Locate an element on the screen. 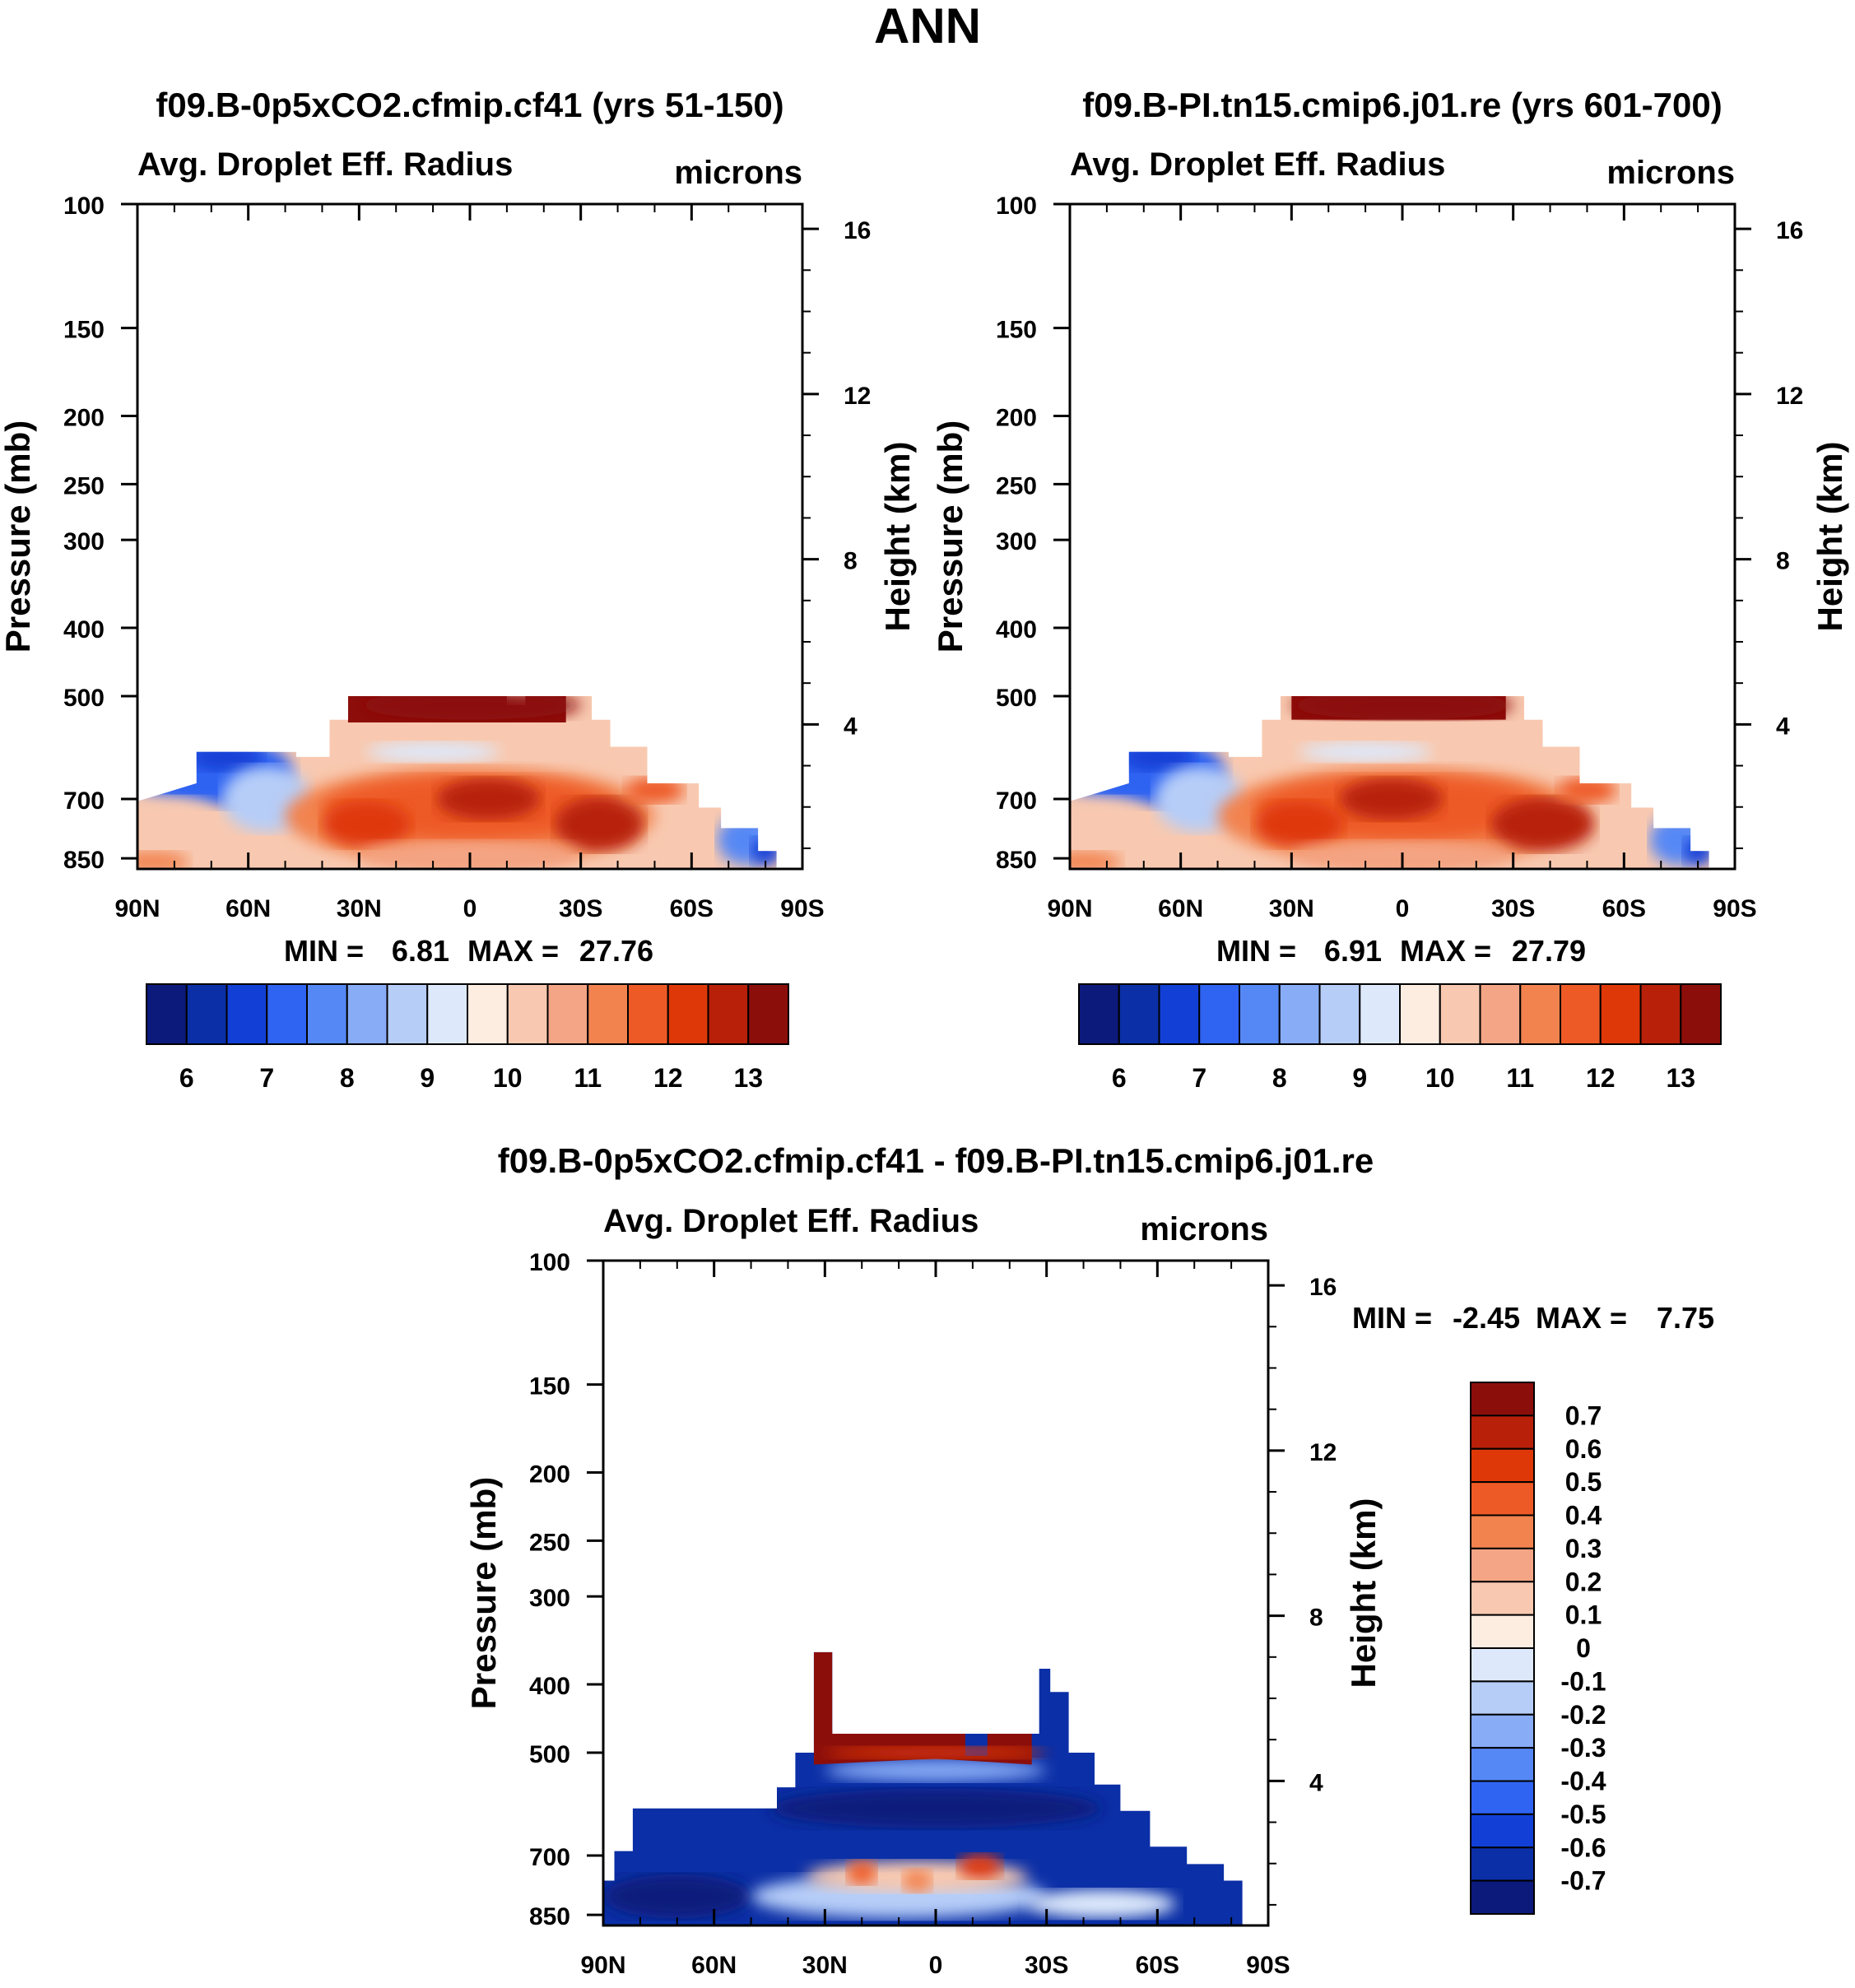 This screenshot has width=1855, height=1988. nh-sub-max is located at coordinates (366, 824).